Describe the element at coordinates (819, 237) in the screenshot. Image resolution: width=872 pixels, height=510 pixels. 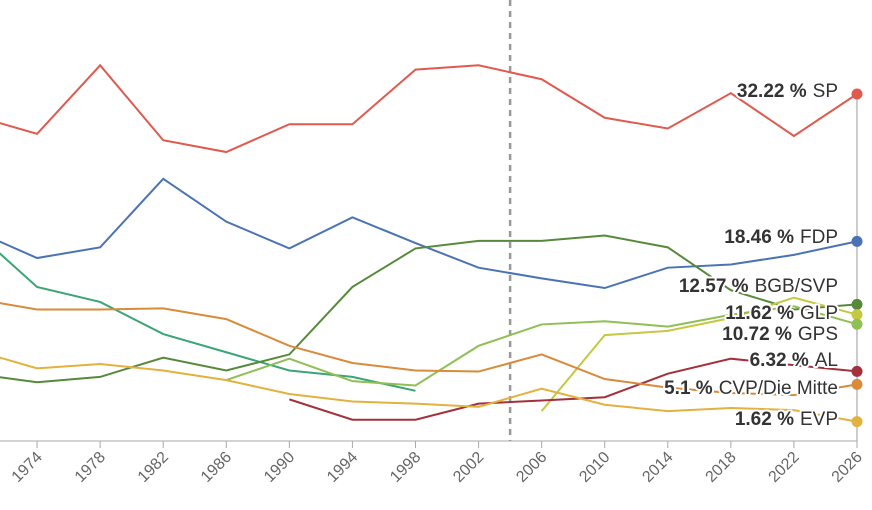
I see `series-name: FDP` at that location.